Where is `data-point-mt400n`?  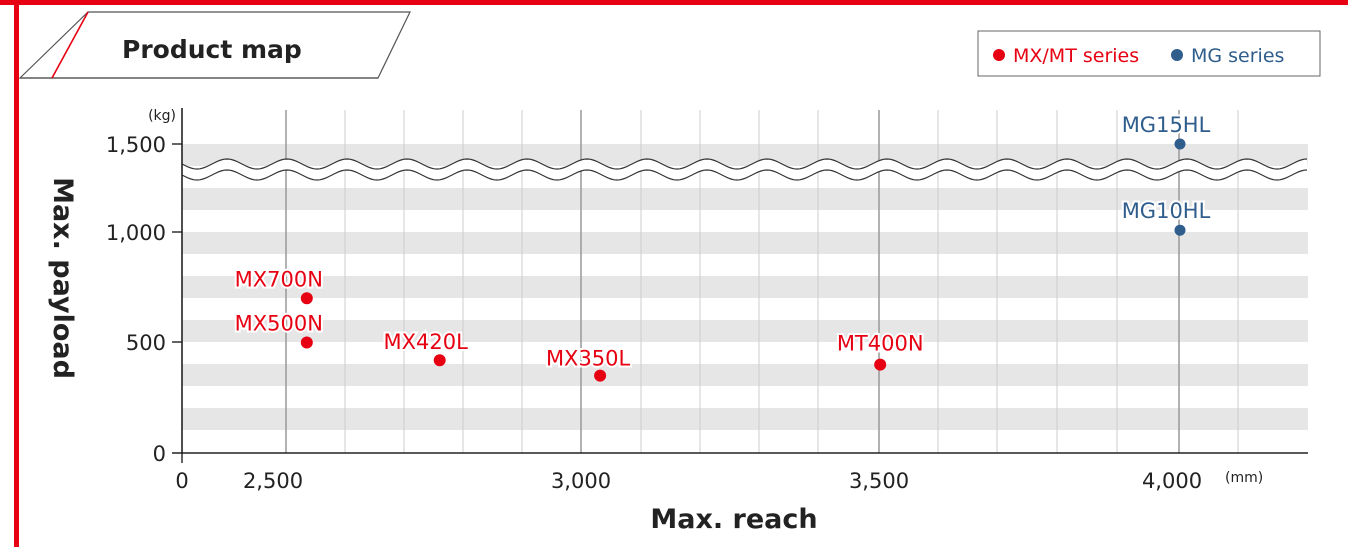 data-point-mt400n is located at coordinates (880, 364).